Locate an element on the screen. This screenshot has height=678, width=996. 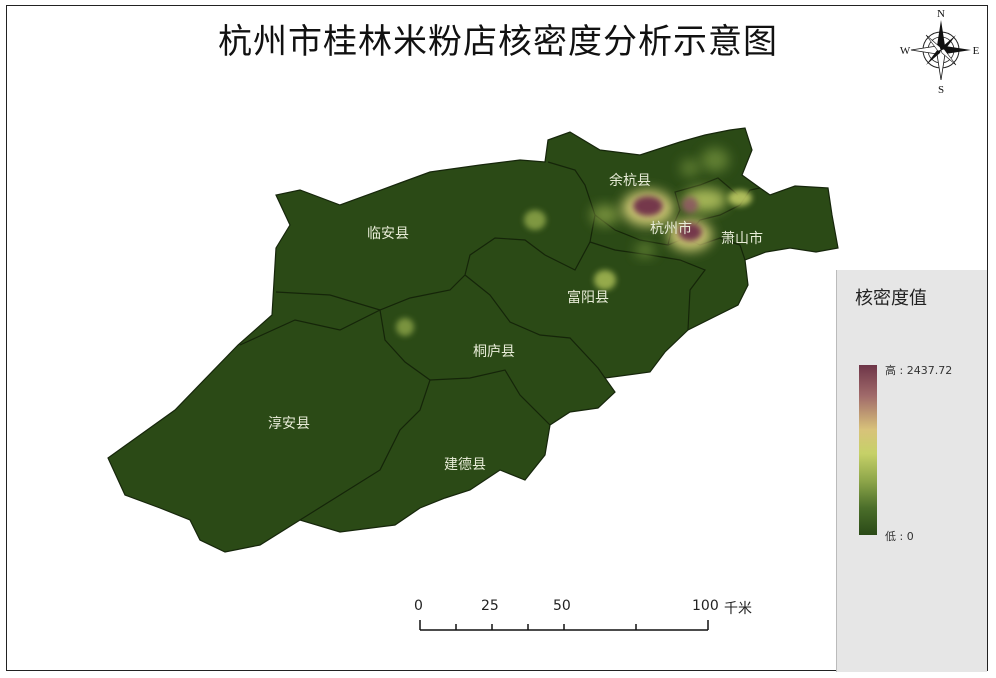
scale-tick-100: 100 is located at coordinates (705, 606).